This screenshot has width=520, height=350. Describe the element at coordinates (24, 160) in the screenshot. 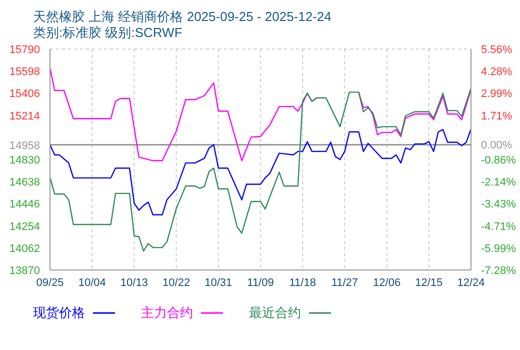

I see `y-tick-label: 14830` at that location.